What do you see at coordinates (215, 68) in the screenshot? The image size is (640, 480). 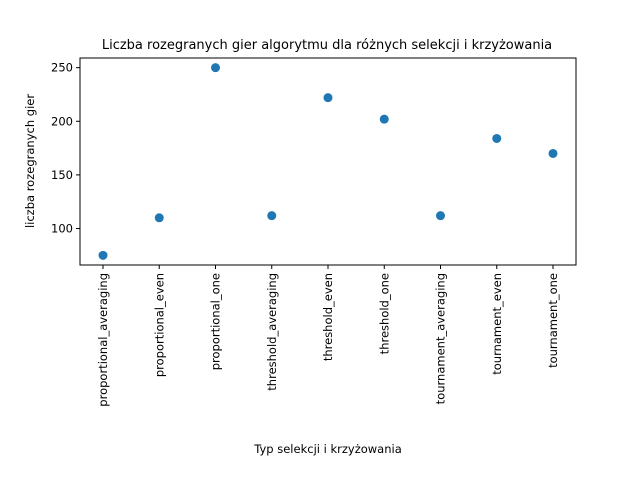 I see `data-point-proportional-one` at bounding box center [215, 68].